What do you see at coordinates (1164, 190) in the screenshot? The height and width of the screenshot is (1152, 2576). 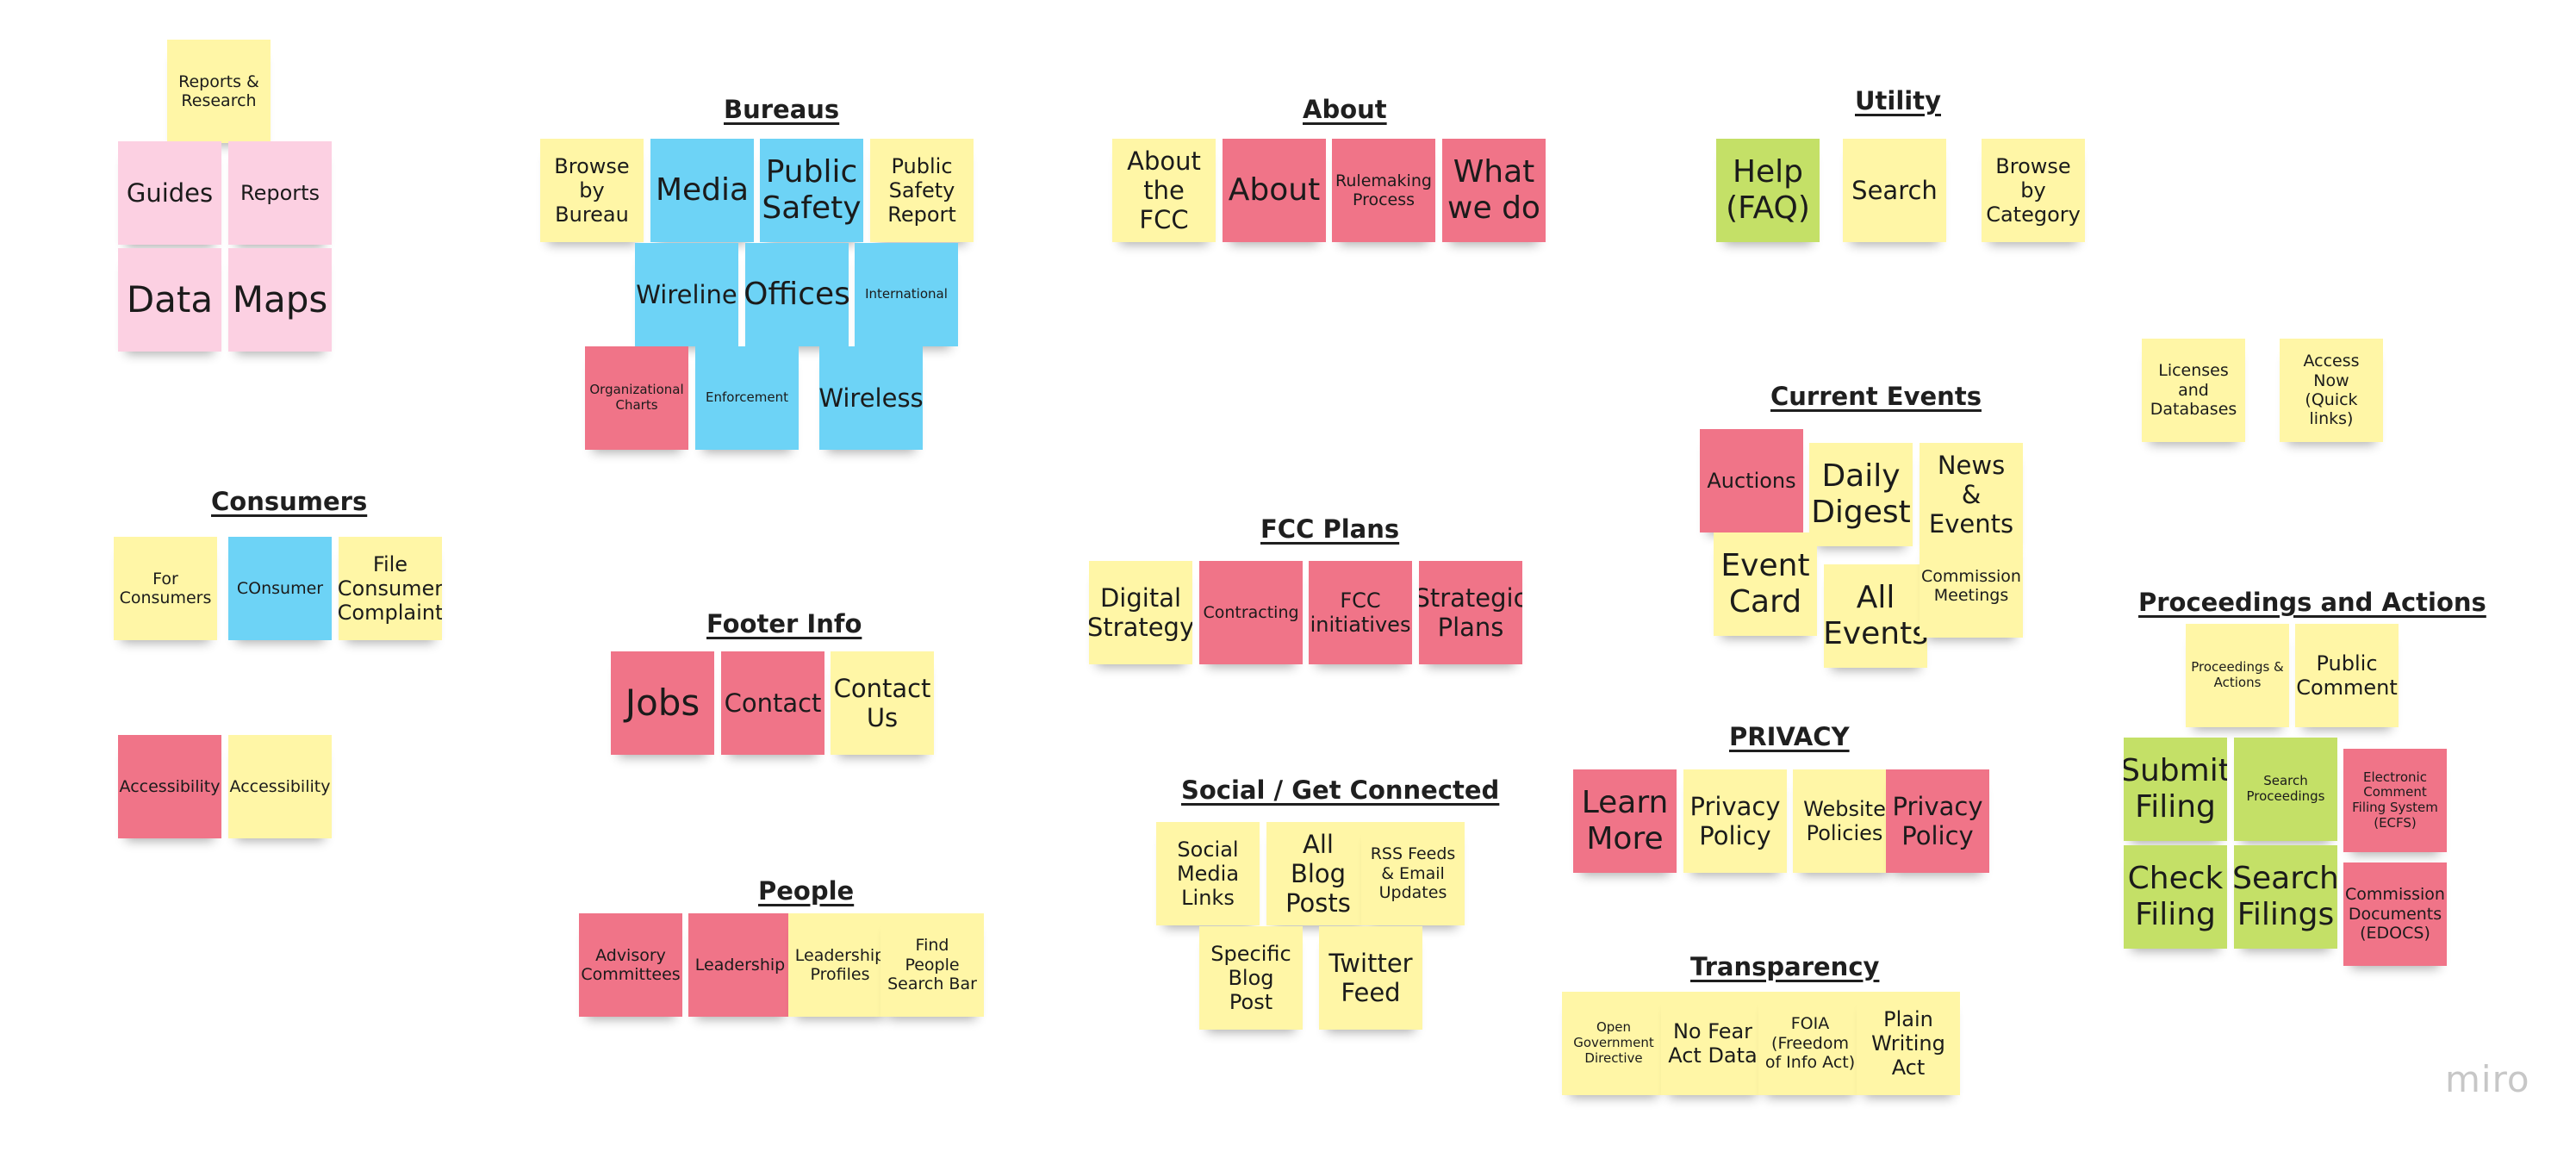 I see `sticky-note-about-the-fcc: About the FCC` at bounding box center [1164, 190].